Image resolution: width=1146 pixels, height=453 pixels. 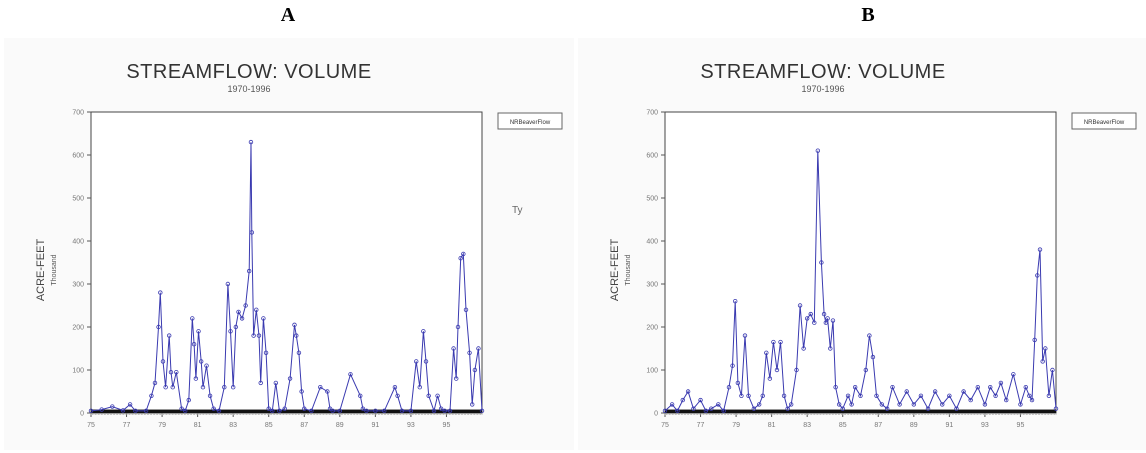 What do you see at coordinates (91, 425) in the screenshot?
I see `x-tick-label: 75` at bounding box center [91, 425].